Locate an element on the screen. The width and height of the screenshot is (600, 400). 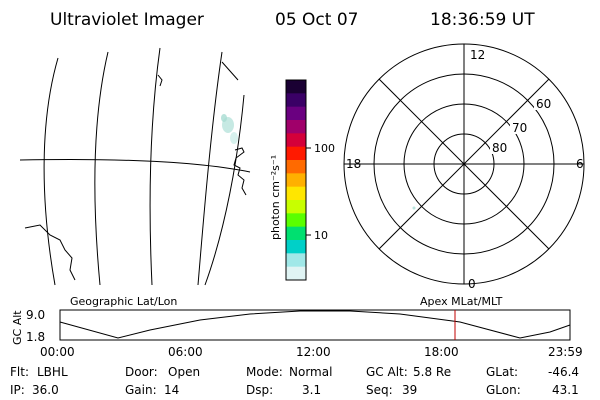
colorbar-unit-label: photon cm⁻²s⁻¹ is located at coordinates (275, 197).